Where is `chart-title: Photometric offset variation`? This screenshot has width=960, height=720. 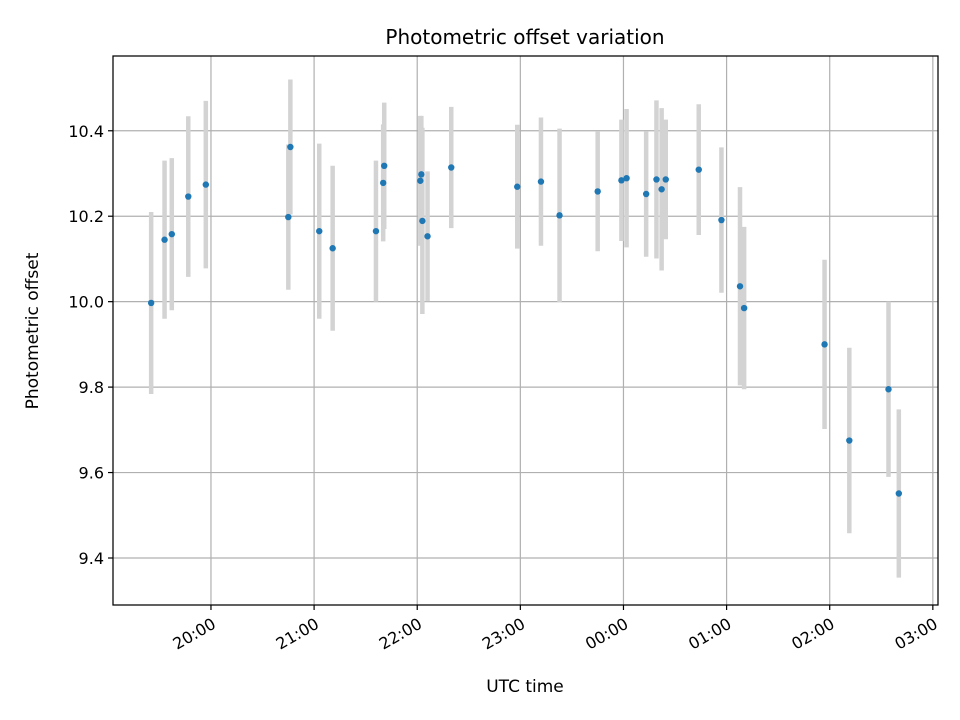 chart-title: Photometric offset variation is located at coordinates (524, 37).